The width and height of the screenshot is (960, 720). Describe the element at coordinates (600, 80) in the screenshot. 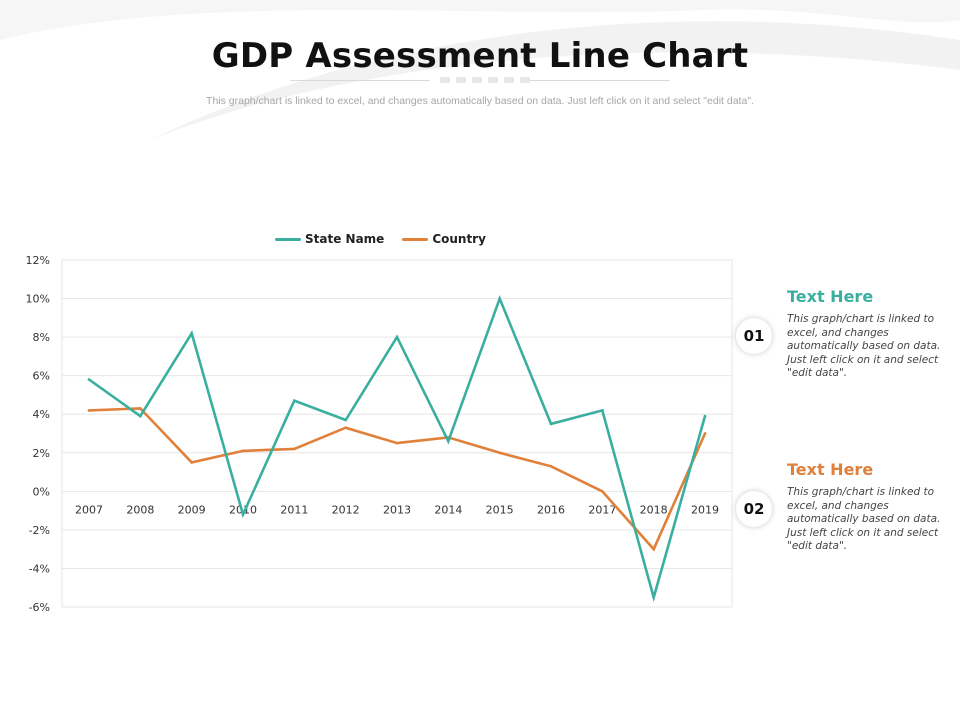

I see `title-rule-right` at that location.